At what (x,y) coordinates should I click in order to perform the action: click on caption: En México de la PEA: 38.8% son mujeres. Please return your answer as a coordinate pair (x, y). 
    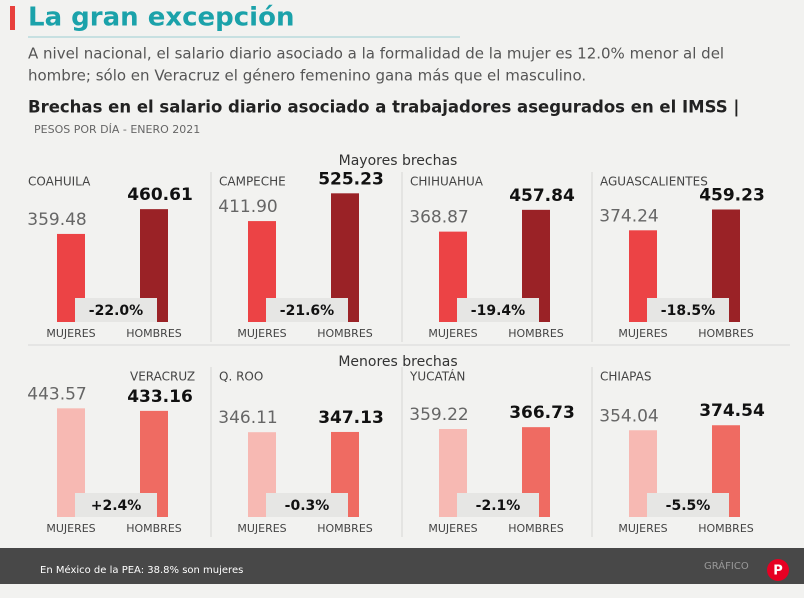
    Looking at the image, I should click on (141, 570).